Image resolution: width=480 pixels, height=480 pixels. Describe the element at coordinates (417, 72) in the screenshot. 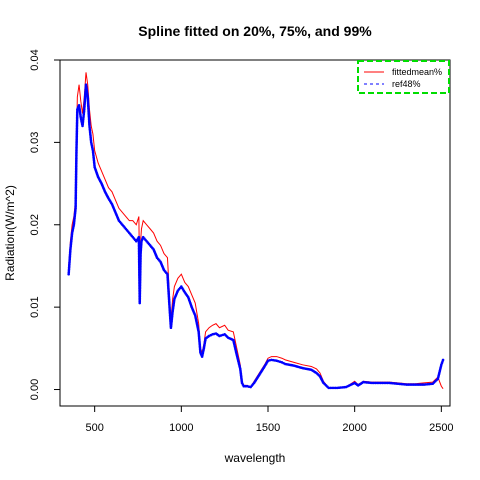

I see `legend-label-fittedmean: fittedmean%` at that location.